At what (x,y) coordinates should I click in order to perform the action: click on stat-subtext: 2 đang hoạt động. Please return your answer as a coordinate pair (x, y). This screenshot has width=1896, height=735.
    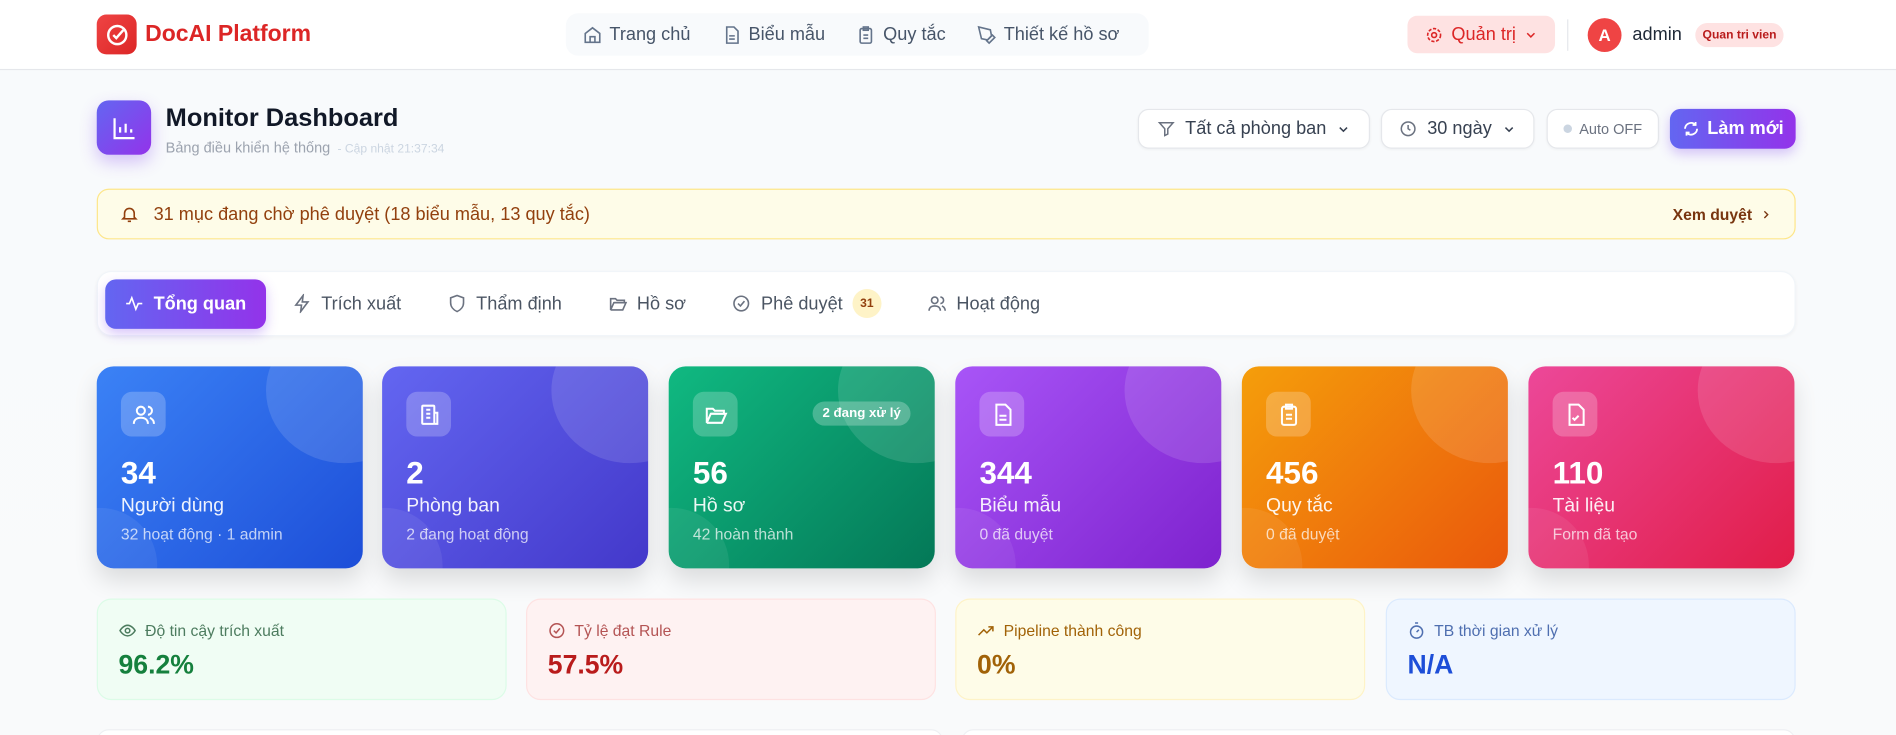
    Looking at the image, I should click on (467, 533).